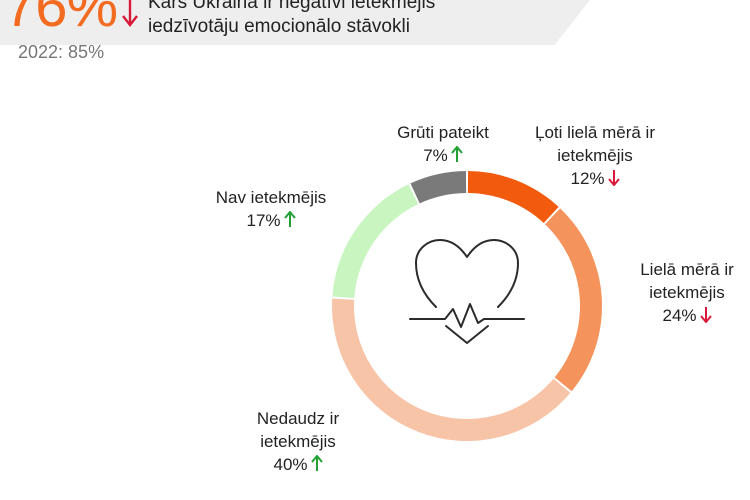 The height and width of the screenshot is (500, 750). What do you see at coordinates (573, 300) in the screenshot?
I see `slice-large` at bounding box center [573, 300].